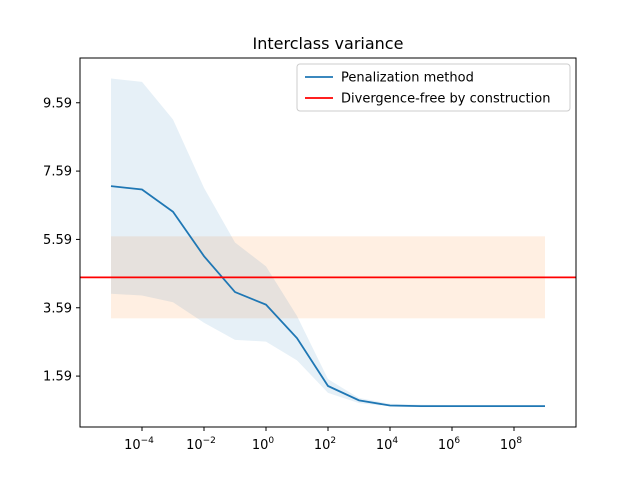 The height and width of the screenshot is (480, 640). Describe the element at coordinates (57, 308) in the screenshot. I see `y-tick-label: 3.59` at that location.